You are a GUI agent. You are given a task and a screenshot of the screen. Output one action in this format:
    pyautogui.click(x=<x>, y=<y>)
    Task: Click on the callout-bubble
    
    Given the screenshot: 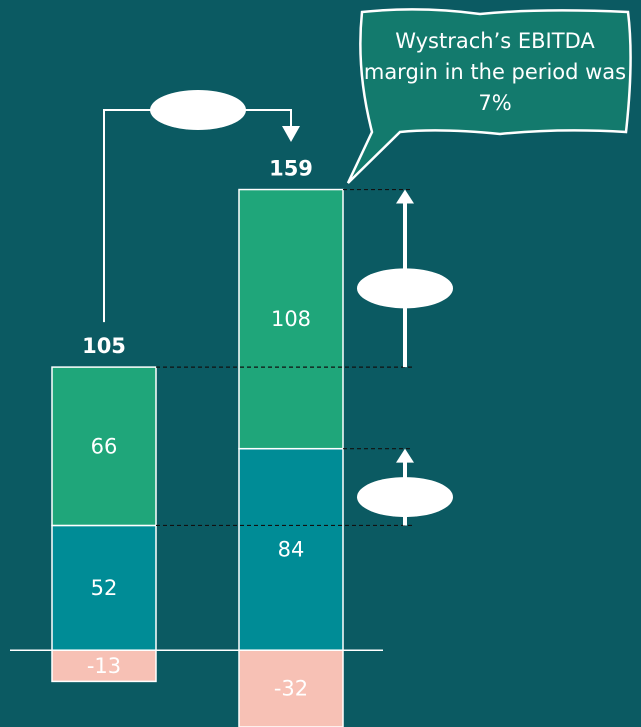 What is the action you would take?
    pyautogui.click(x=489, y=96)
    